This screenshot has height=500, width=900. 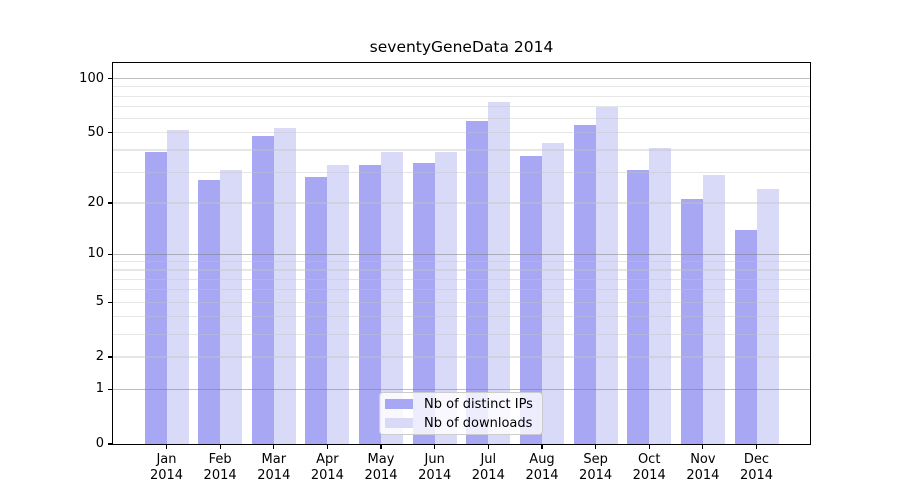 What do you see at coordinates (91, 78) in the screenshot?
I see `y-tick-label-100: 100` at bounding box center [91, 78].